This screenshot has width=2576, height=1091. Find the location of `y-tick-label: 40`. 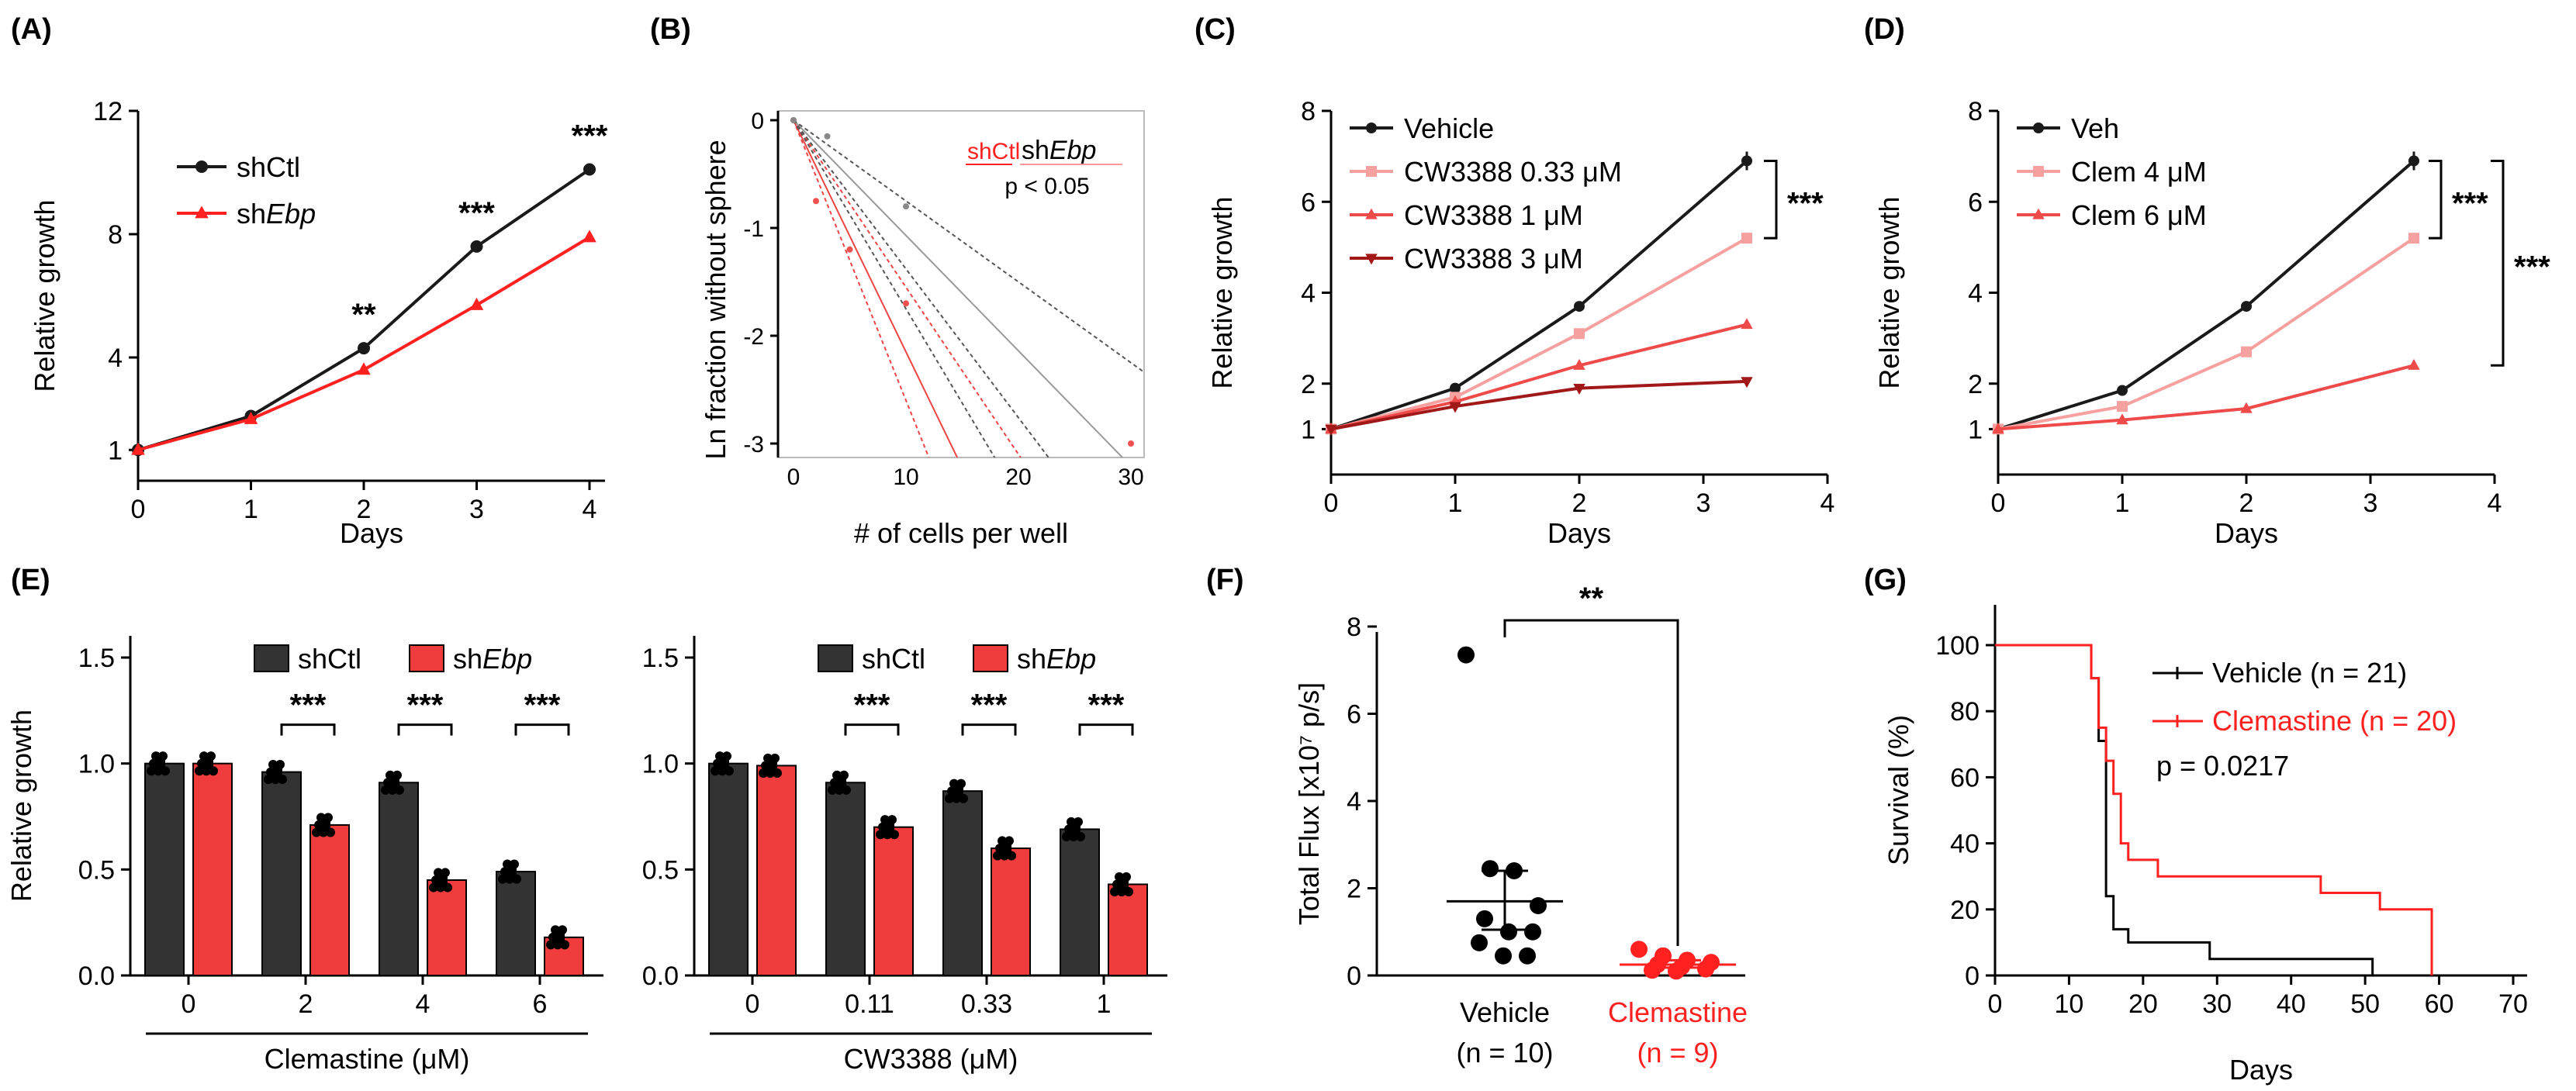

y-tick-label: 40 is located at coordinates (1965, 845).